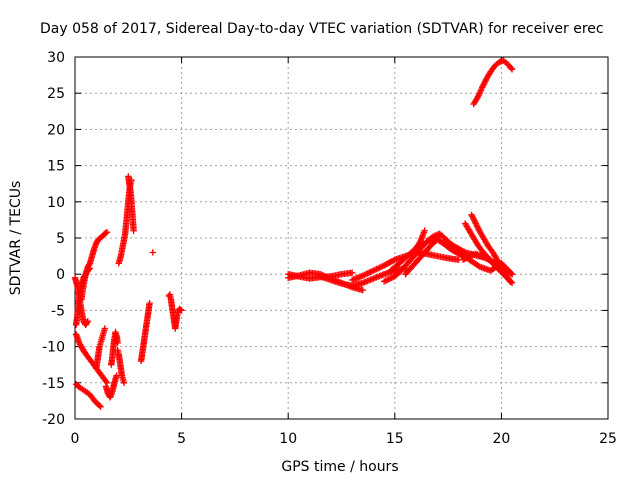 This screenshot has width=640, height=480. I want to click on series-segment-g, so click(111, 386).